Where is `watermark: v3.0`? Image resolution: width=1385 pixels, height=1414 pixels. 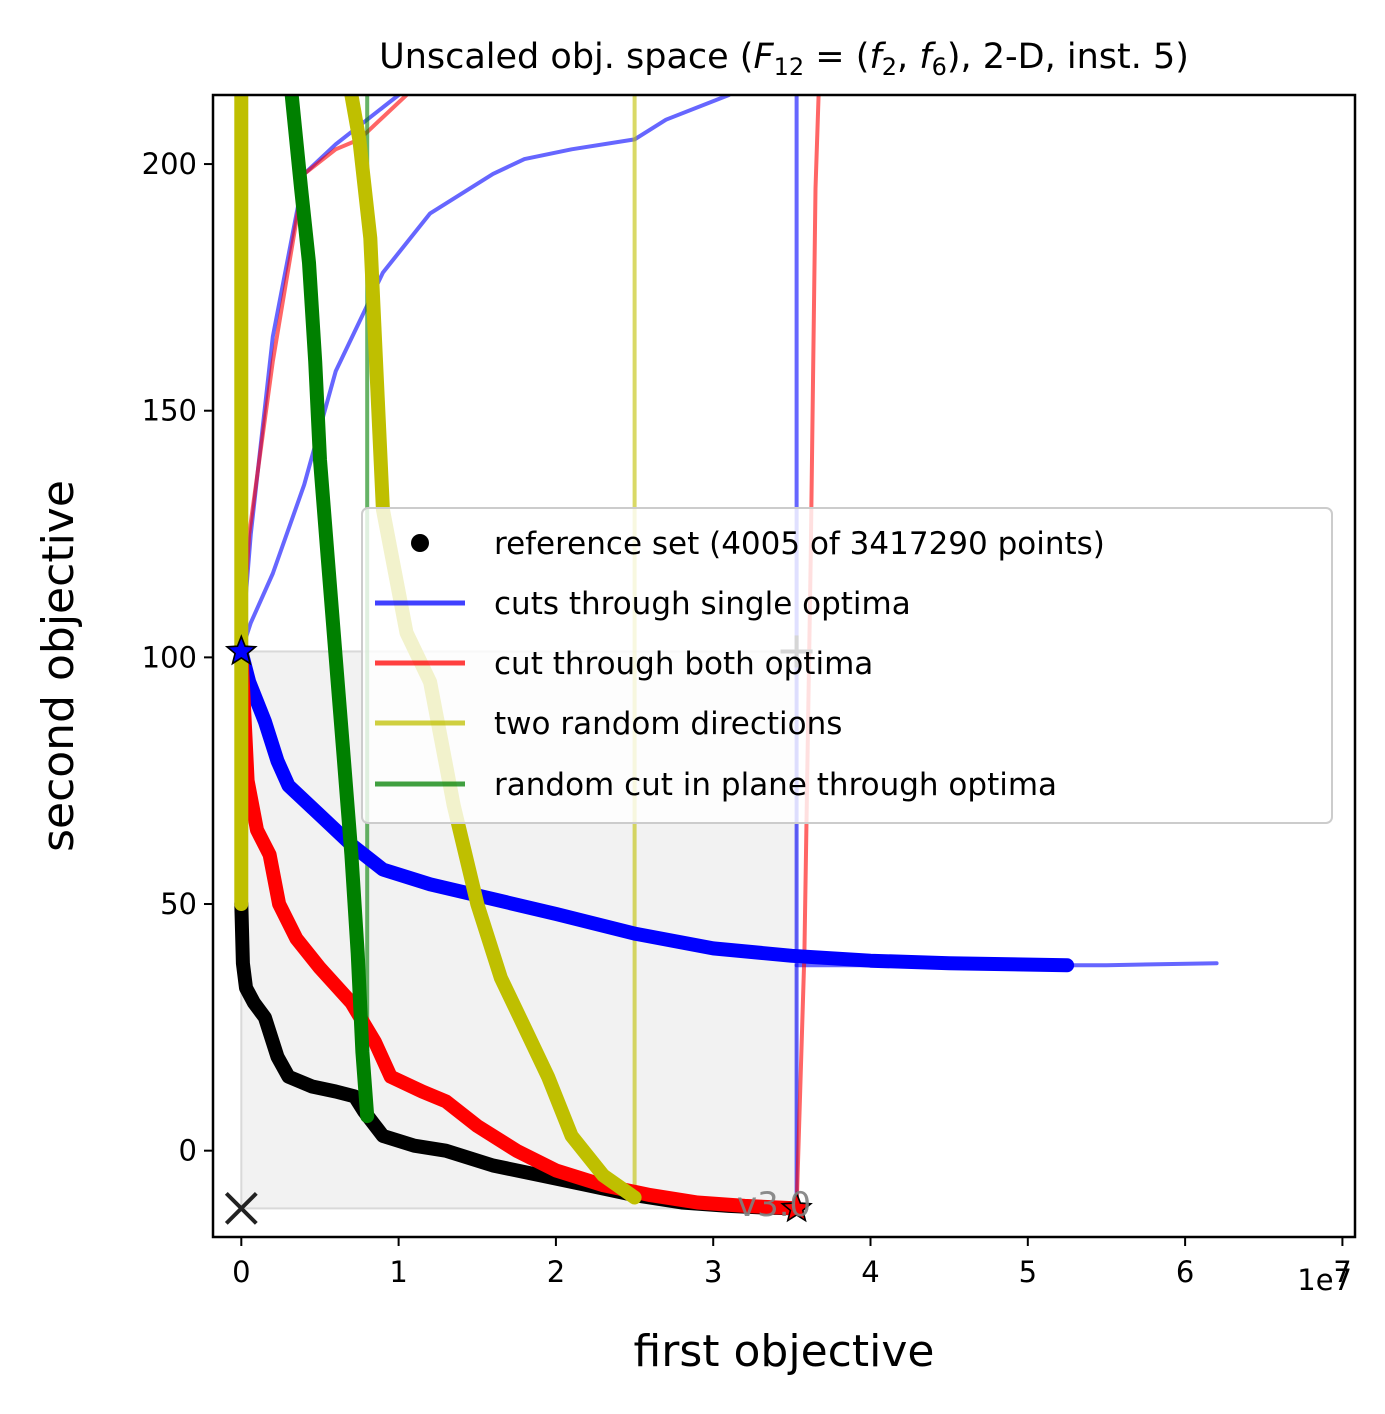 watermark: v3.0 is located at coordinates (774, 1205).